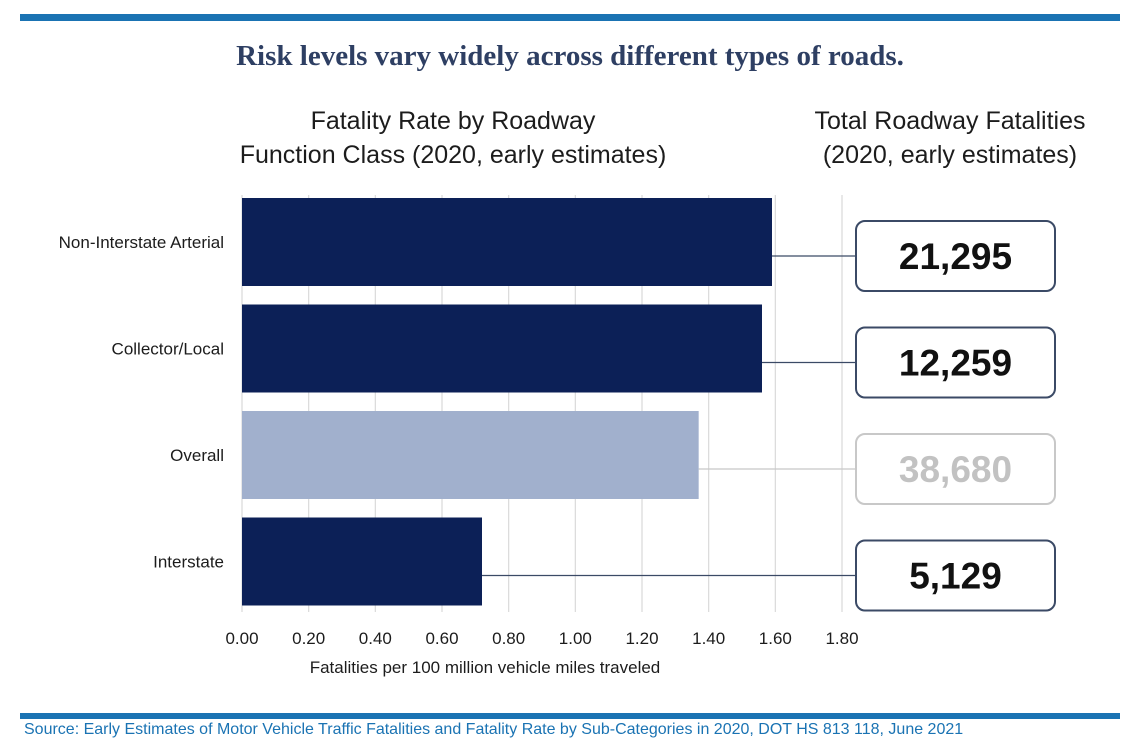 This screenshot has width=1140, height=752. I want to click on x-tick-label: 0.80, so click(508, 638).